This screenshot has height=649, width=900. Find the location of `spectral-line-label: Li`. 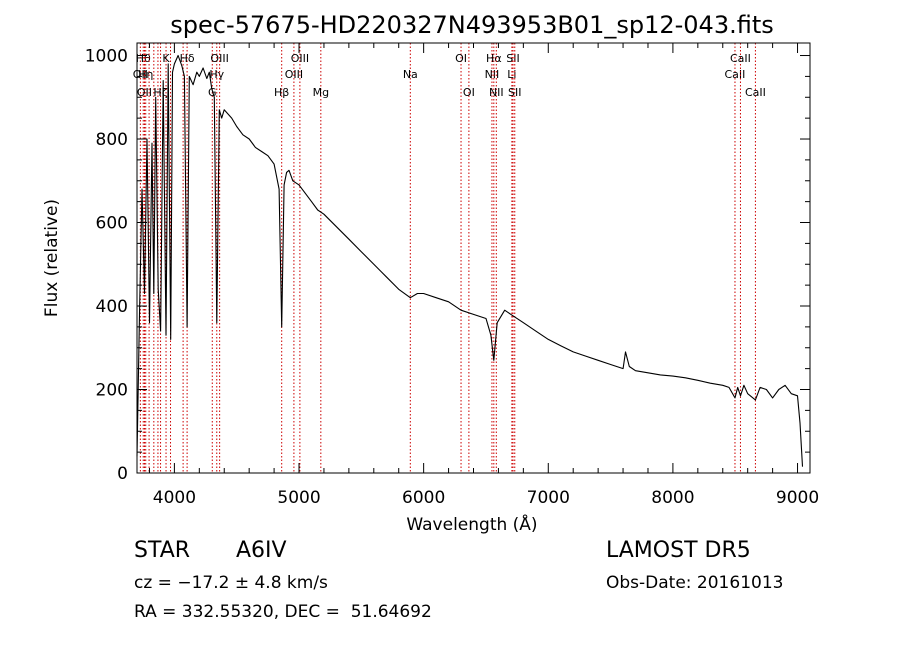

spectral-line-label: Li is located at coordinates (511, 74).